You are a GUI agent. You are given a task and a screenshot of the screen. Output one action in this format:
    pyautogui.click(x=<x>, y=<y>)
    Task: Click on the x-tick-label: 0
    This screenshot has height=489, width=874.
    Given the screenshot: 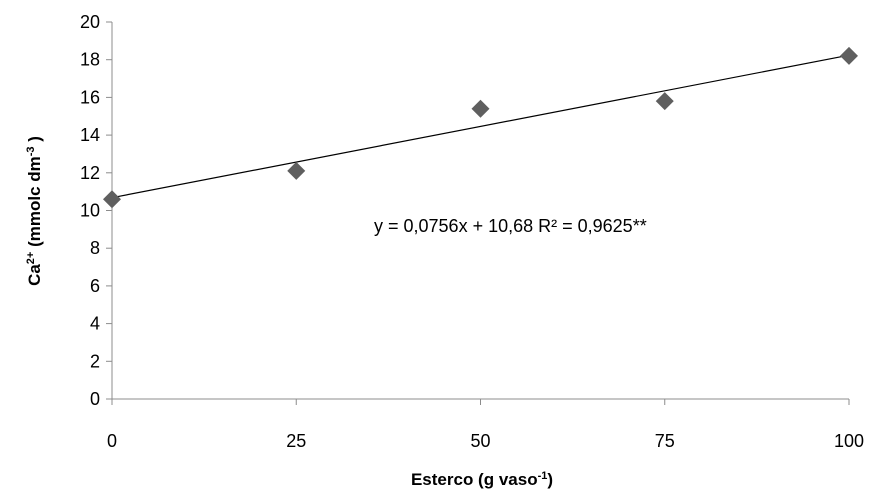 What is the action you would take?
    pyautogui.click(x=112, y=441)
    